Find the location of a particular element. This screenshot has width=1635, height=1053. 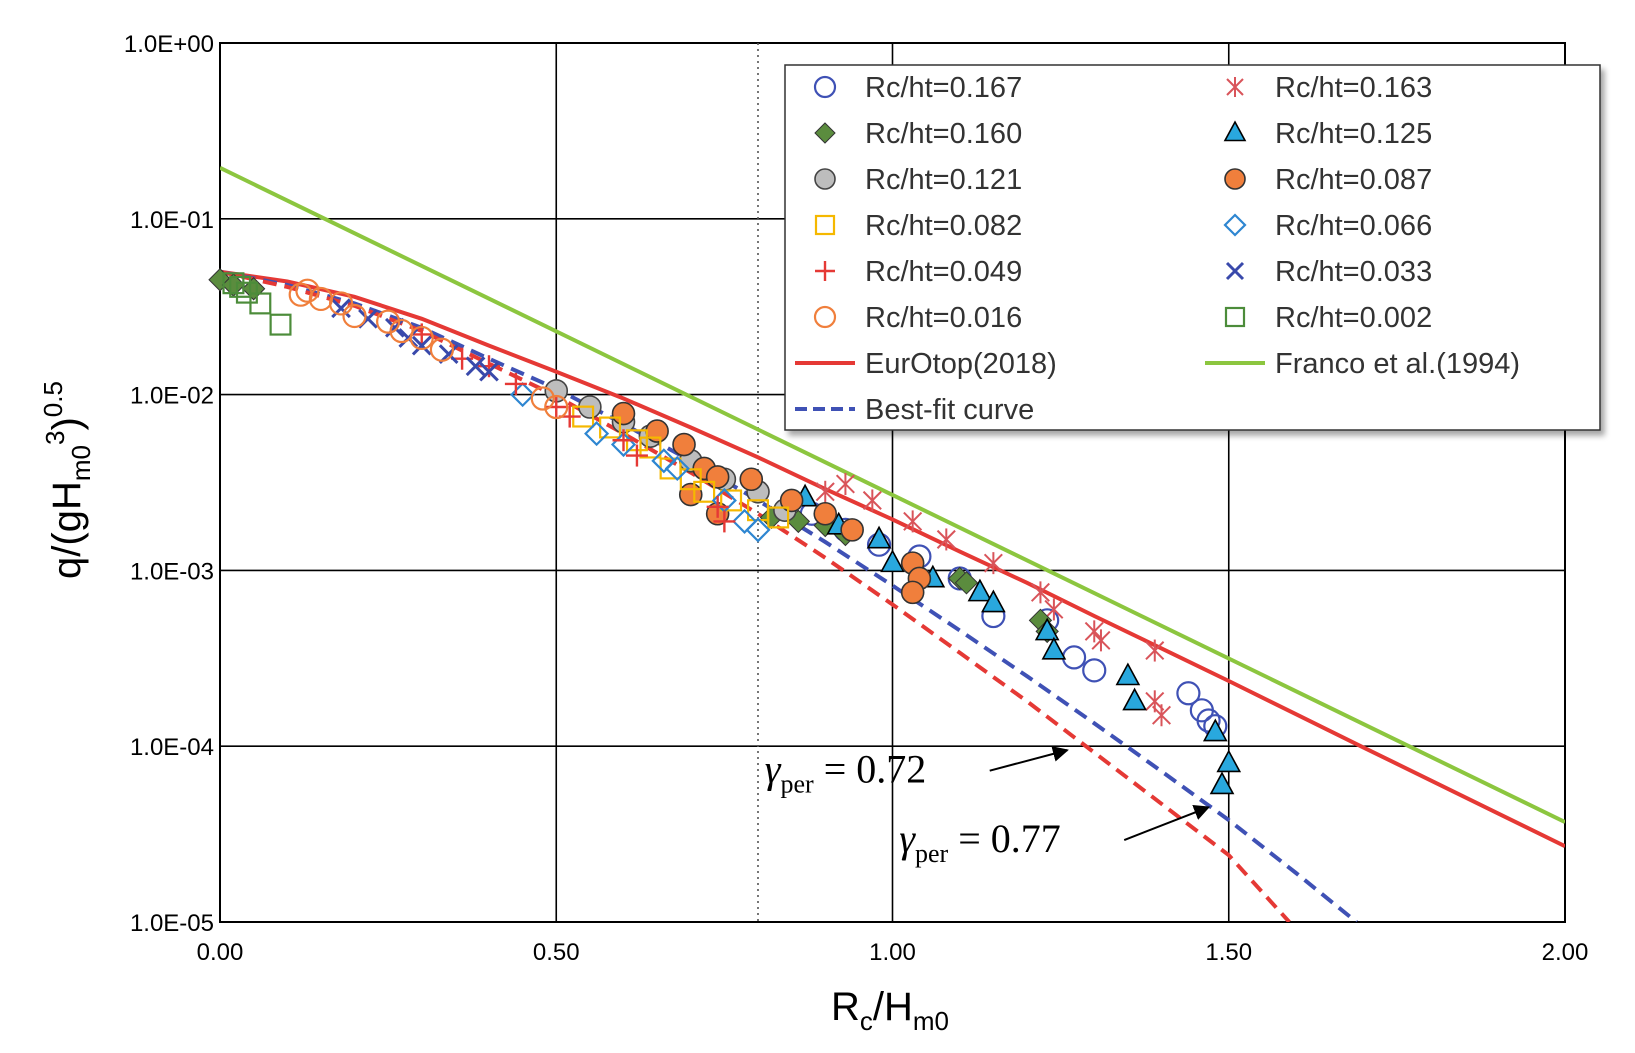

y-tick-label: 1.0E-04 is located at coordinates (172, 747).